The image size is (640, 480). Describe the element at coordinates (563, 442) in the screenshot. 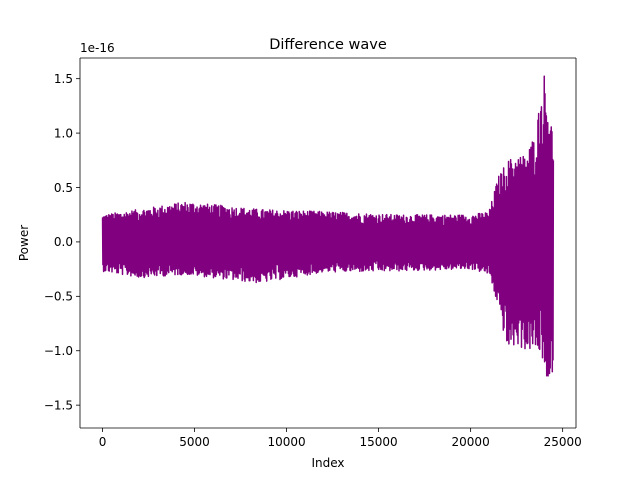

I see `x-tick-label-5: 25000` at that location.